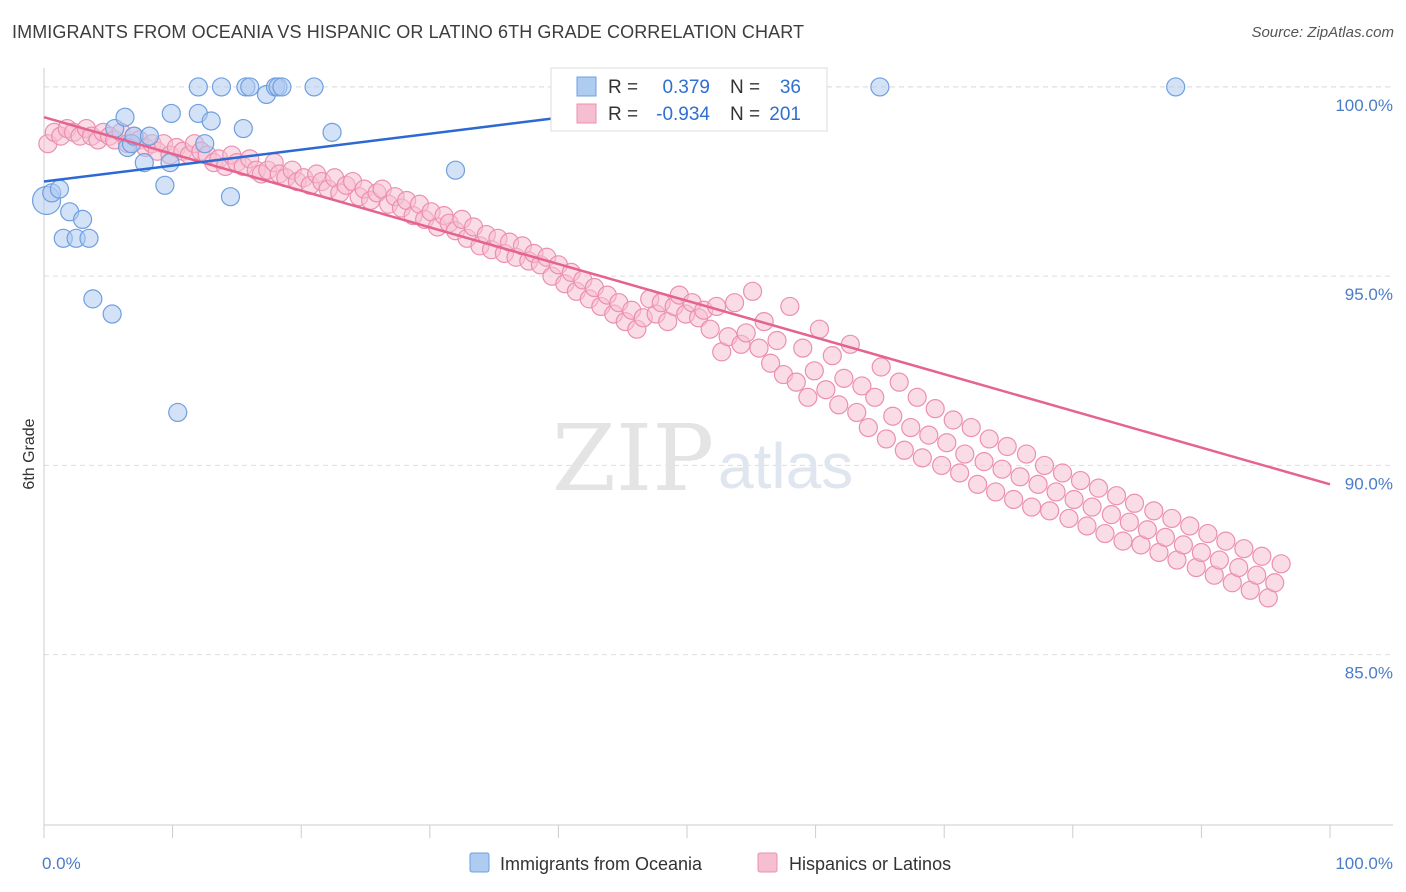 This screenshot has width=1406, height=892. I want to click on y-axis-title: 6th Grade, so click(29, 453).